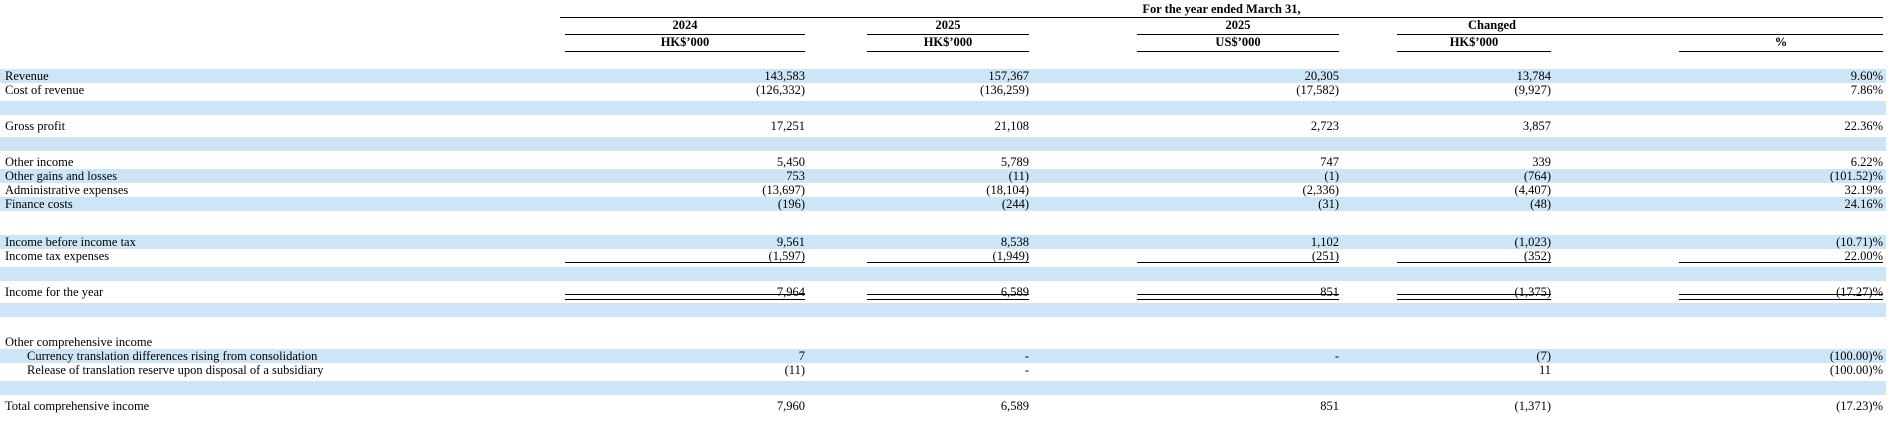  What do you see at coordinates (1011, 126) in the screenshot?
I see `cell-value: 21,108` at bounding box center [1011, 126].